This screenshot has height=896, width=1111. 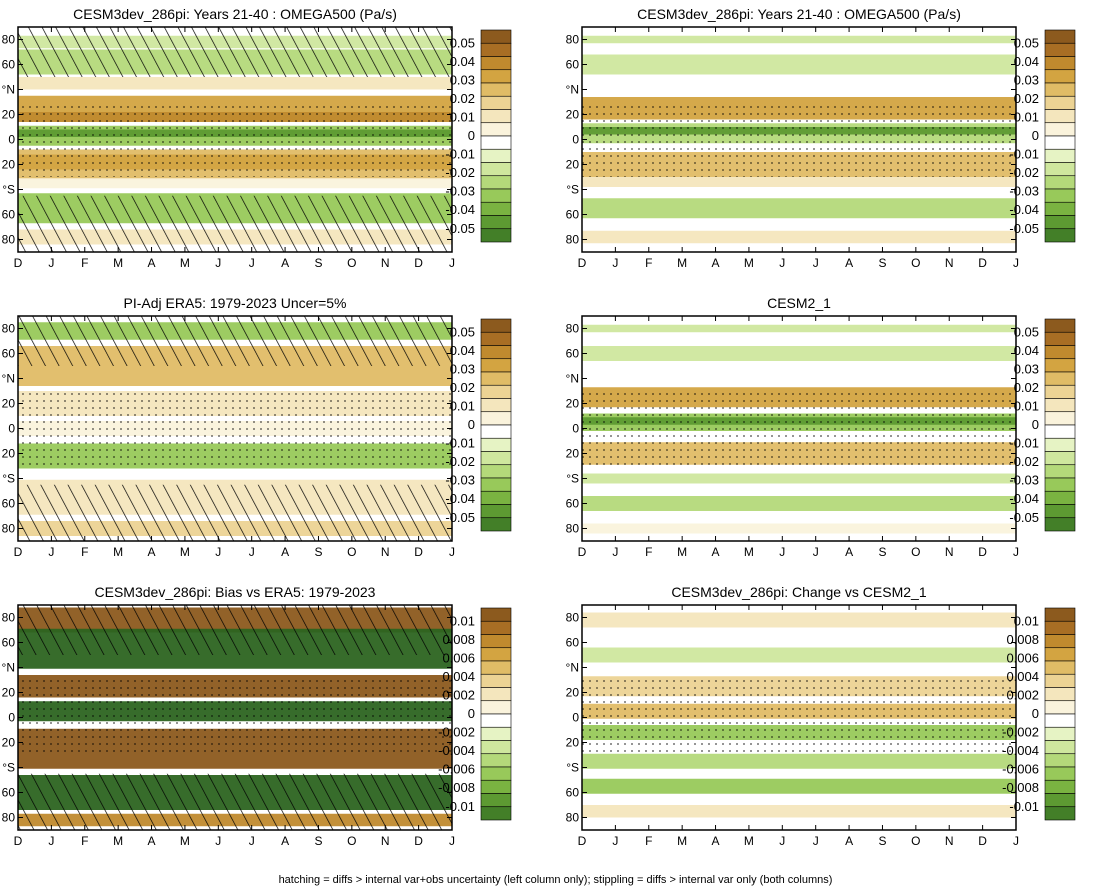 What do you see at coordinates (458, 694) in the screenshot?
I see `colorbar-label: 0.002` at bounding box center [458, 694].